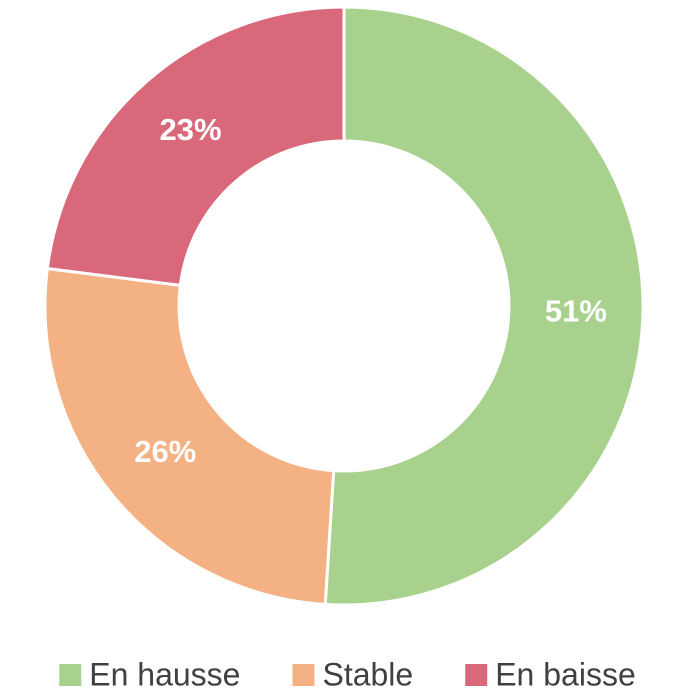 The image size is (695, 694). Describe the element at coordinates (164, 674) in the screenshot. I see `legend-label: En hausse` at that location.